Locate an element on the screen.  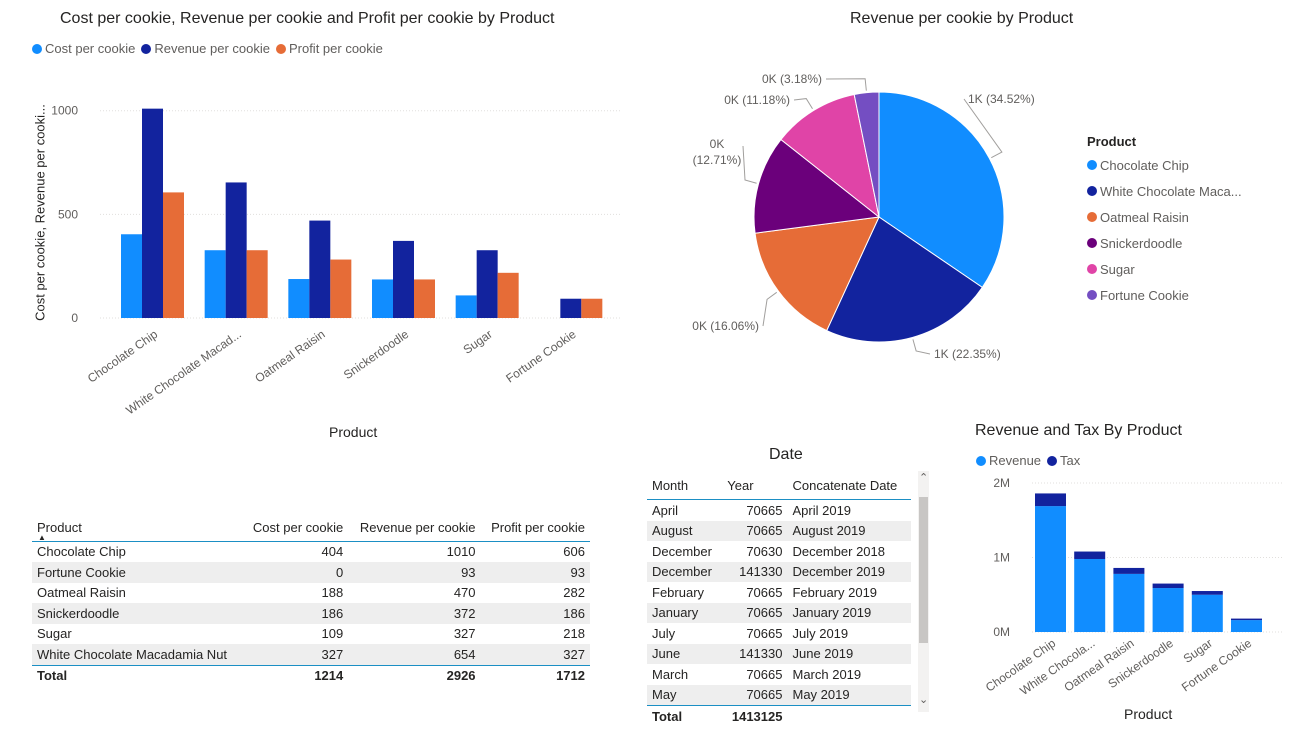
table-row: White Chocolate Macadamia Nut 327 654 327 is located at coordinates (311, 654).